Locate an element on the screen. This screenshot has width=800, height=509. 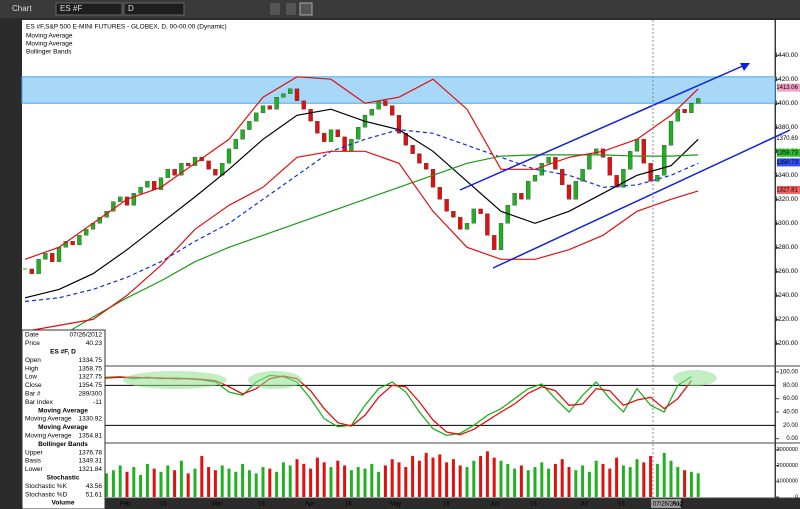
interval-box is located at coordinates (154, 9).